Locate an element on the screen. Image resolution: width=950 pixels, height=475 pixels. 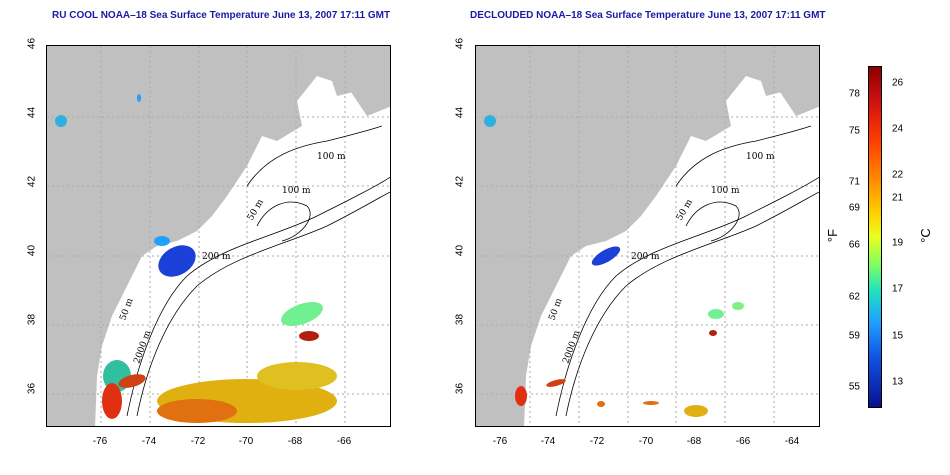
right-x-tick: -72 is located at coordinates (597, 441).